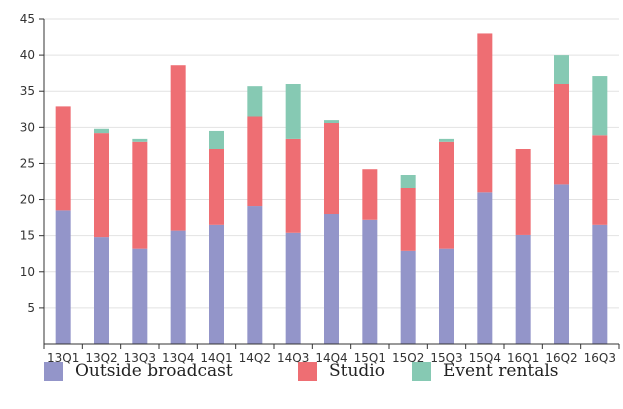 Image resolution: width=623 pixels, height=409 pixels. I want to click on x-tick-label: 13Q3, so click(140, 358).